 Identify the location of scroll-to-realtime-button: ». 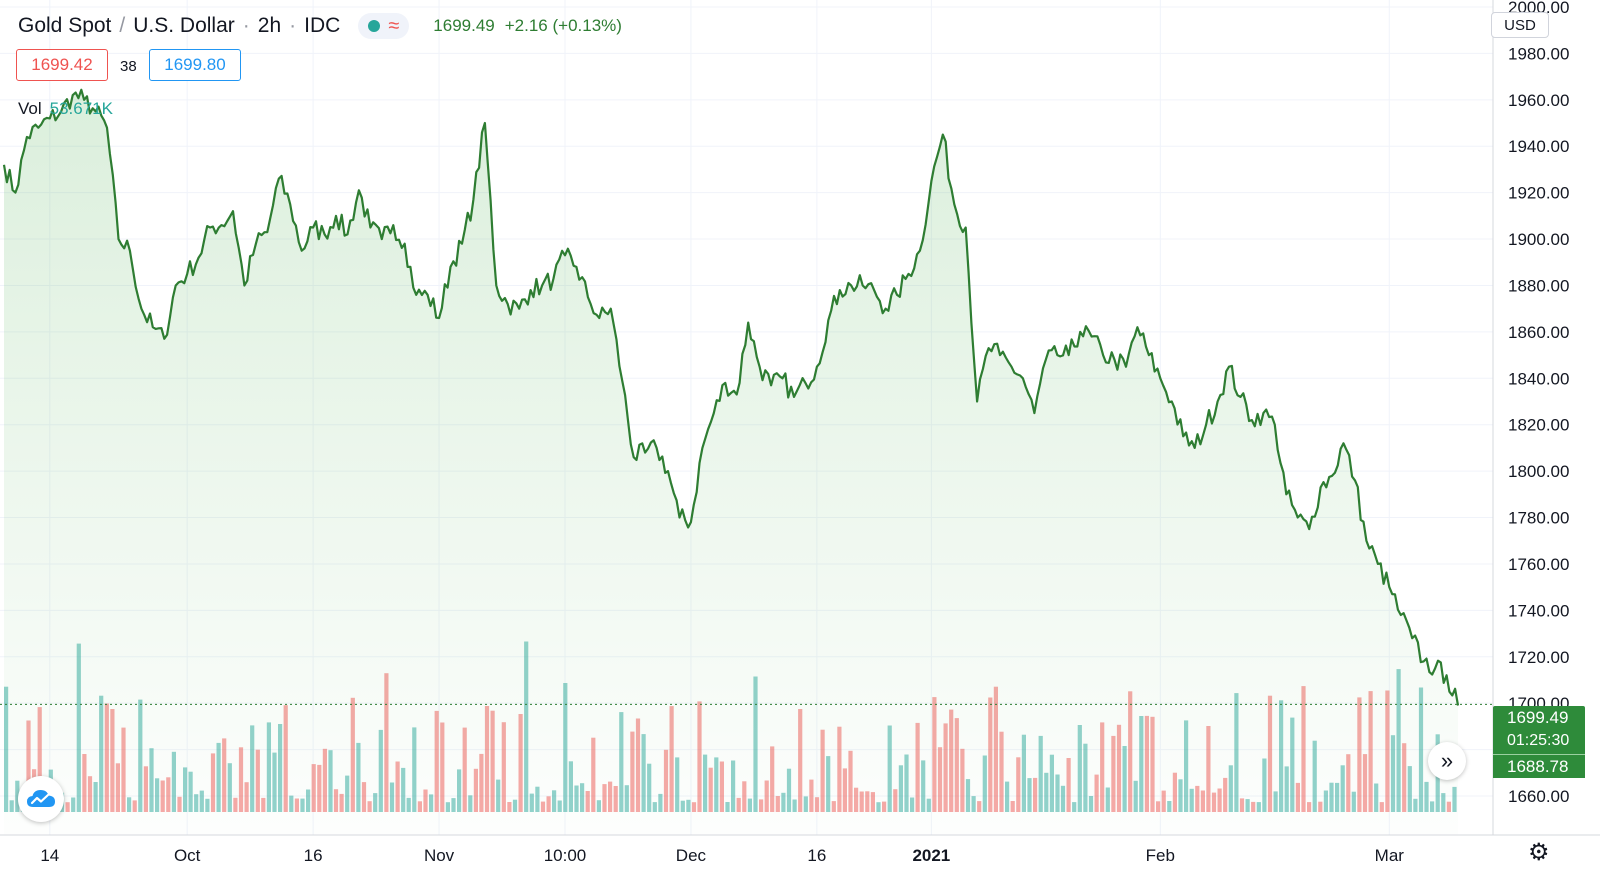
(1447, 761).